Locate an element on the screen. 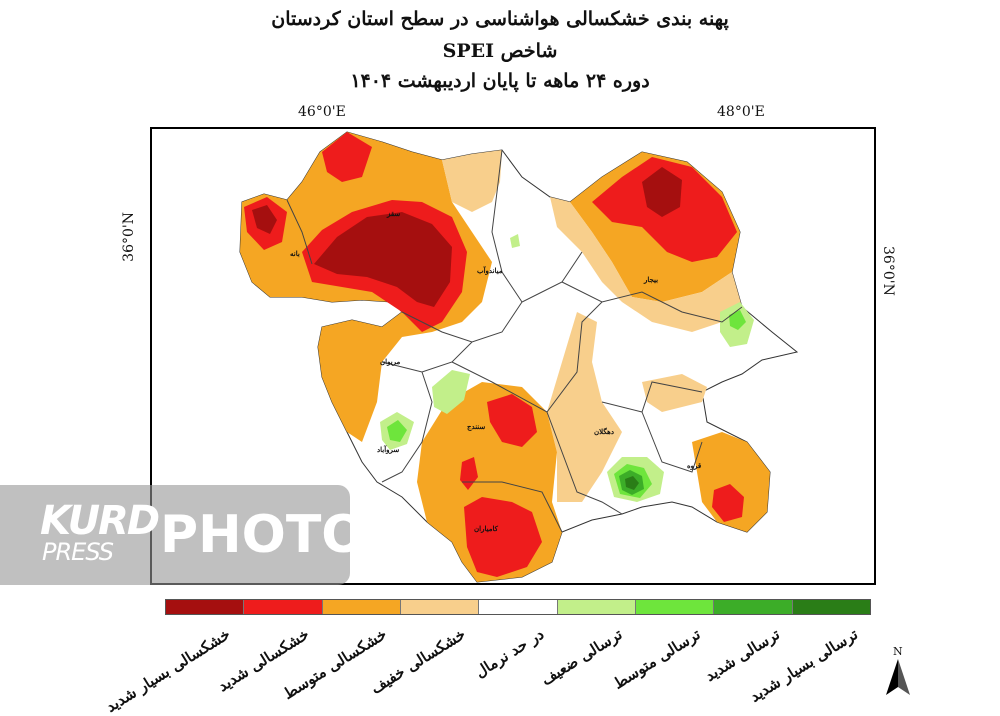  latitude-label-right: 36°0'N is located at coordinates (888, 271).